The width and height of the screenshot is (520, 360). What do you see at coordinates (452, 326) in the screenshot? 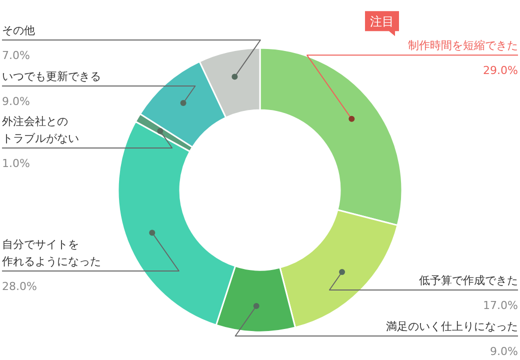
I see `slice-label: 満足のいく仕上りになった` at bounding box center [452, 326].